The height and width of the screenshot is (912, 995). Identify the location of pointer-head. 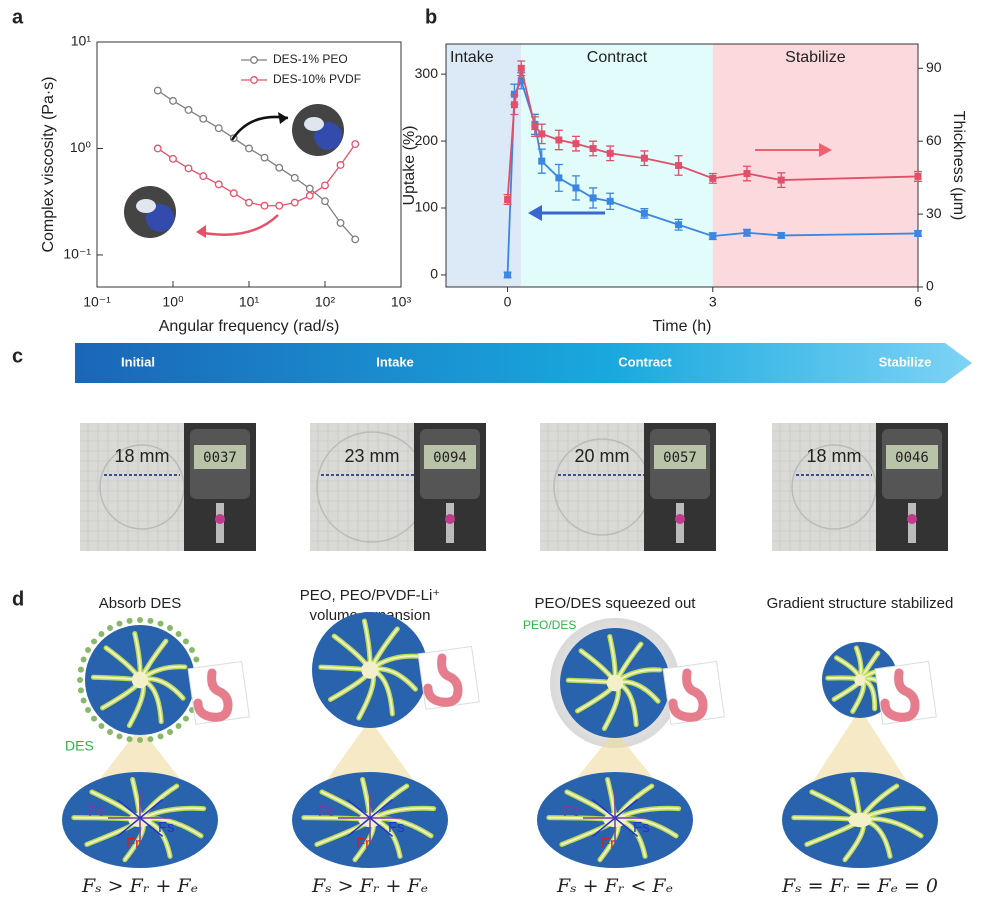
(201, 231).